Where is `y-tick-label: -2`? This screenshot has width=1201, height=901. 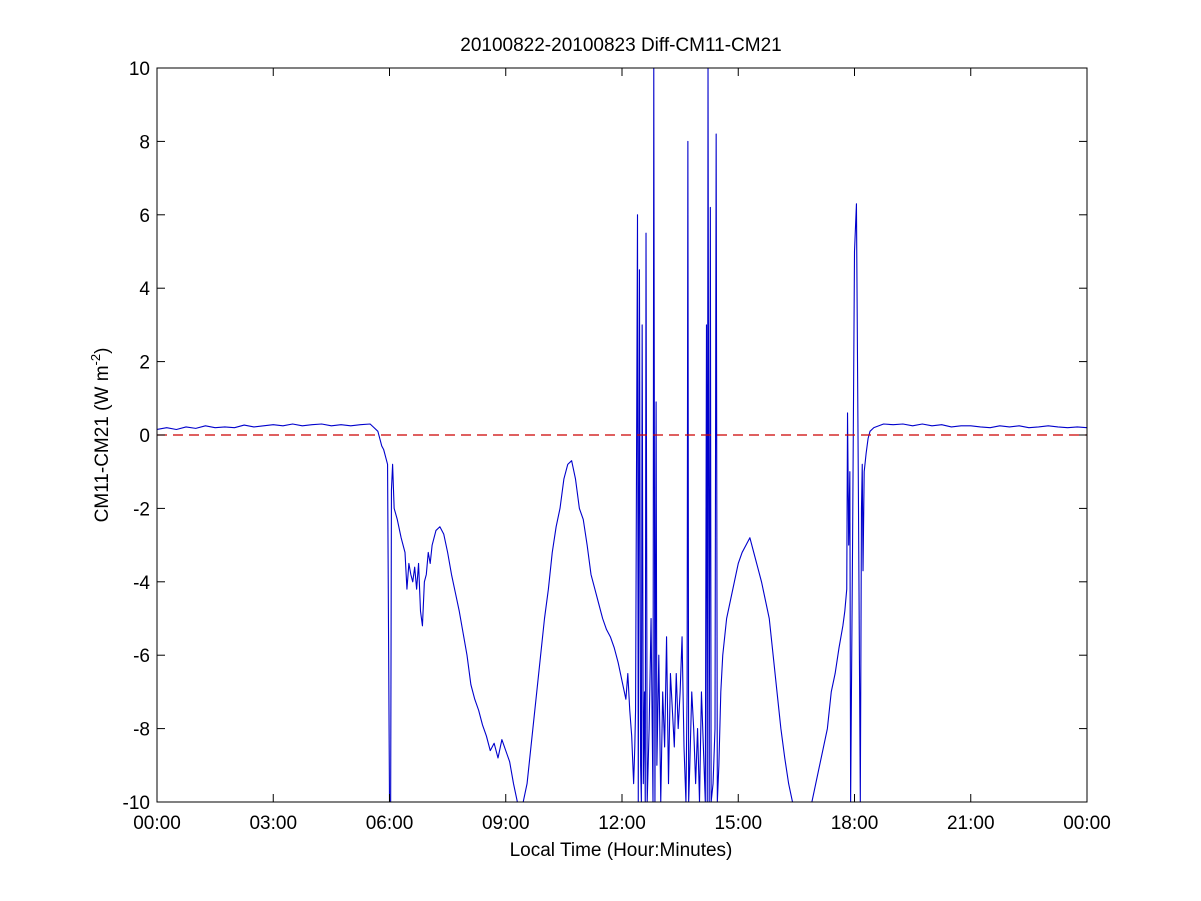 y-tick-label: -2 is located at coordinates (141, 509).